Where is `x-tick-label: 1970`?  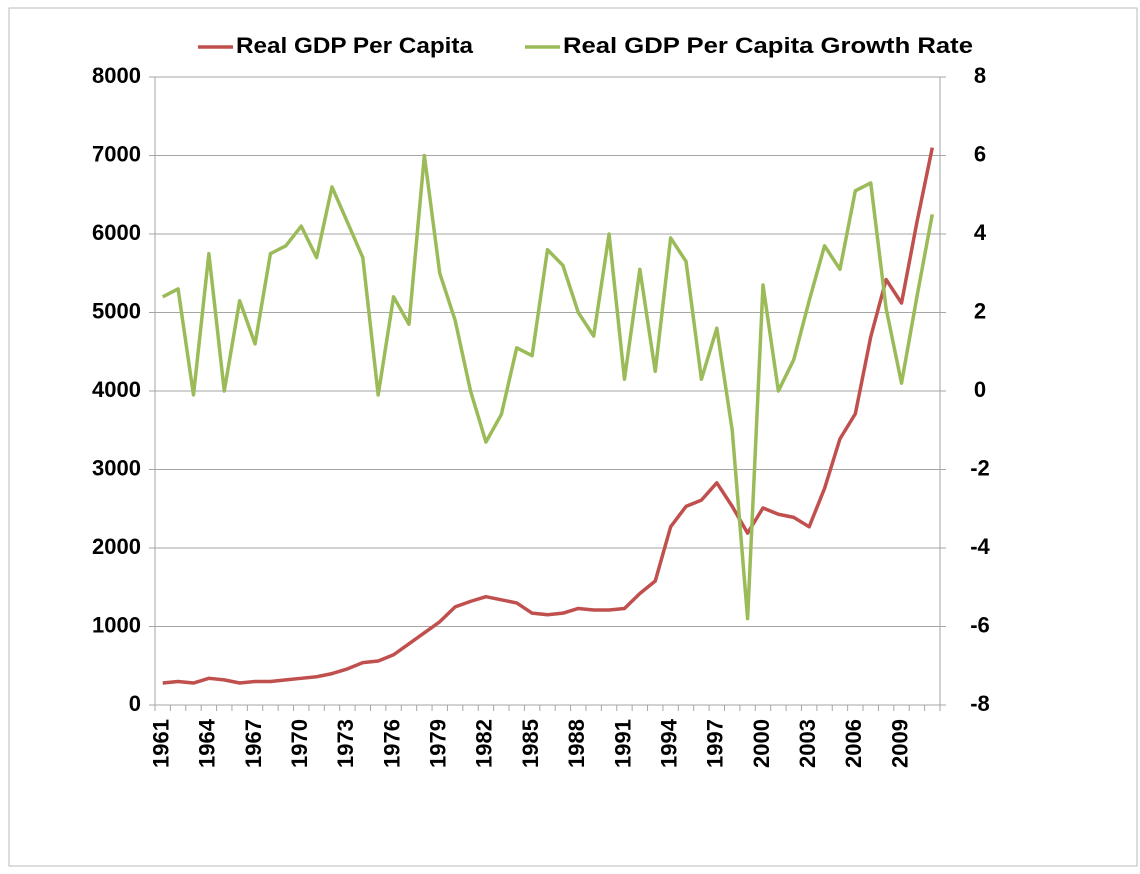 x-tick-label: 1970 is located at coordinates (299, 743).